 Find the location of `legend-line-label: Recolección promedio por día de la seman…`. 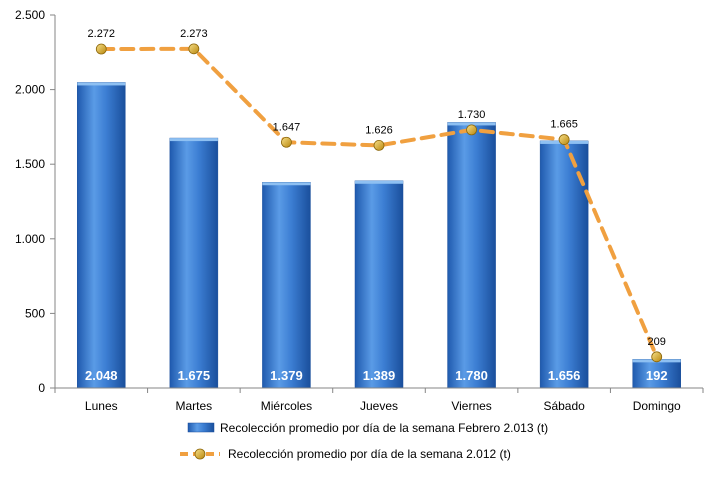

legend-line-label: Recolección promedio por día de la seman… is located at coordinates (369, 454).